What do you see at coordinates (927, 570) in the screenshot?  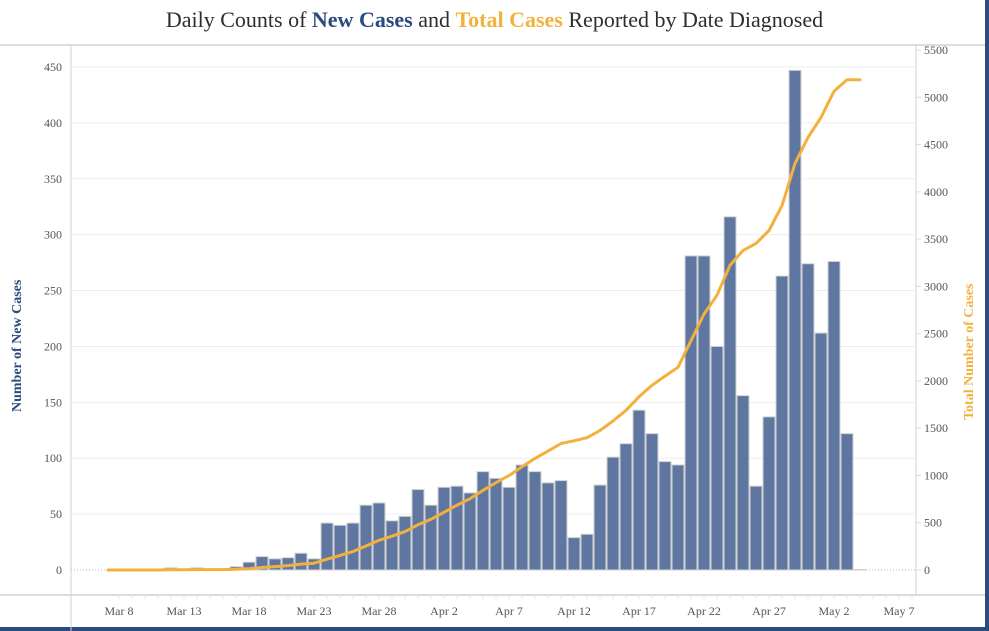 I see `right-tick-label: 0` at bounding box center [927, 570].